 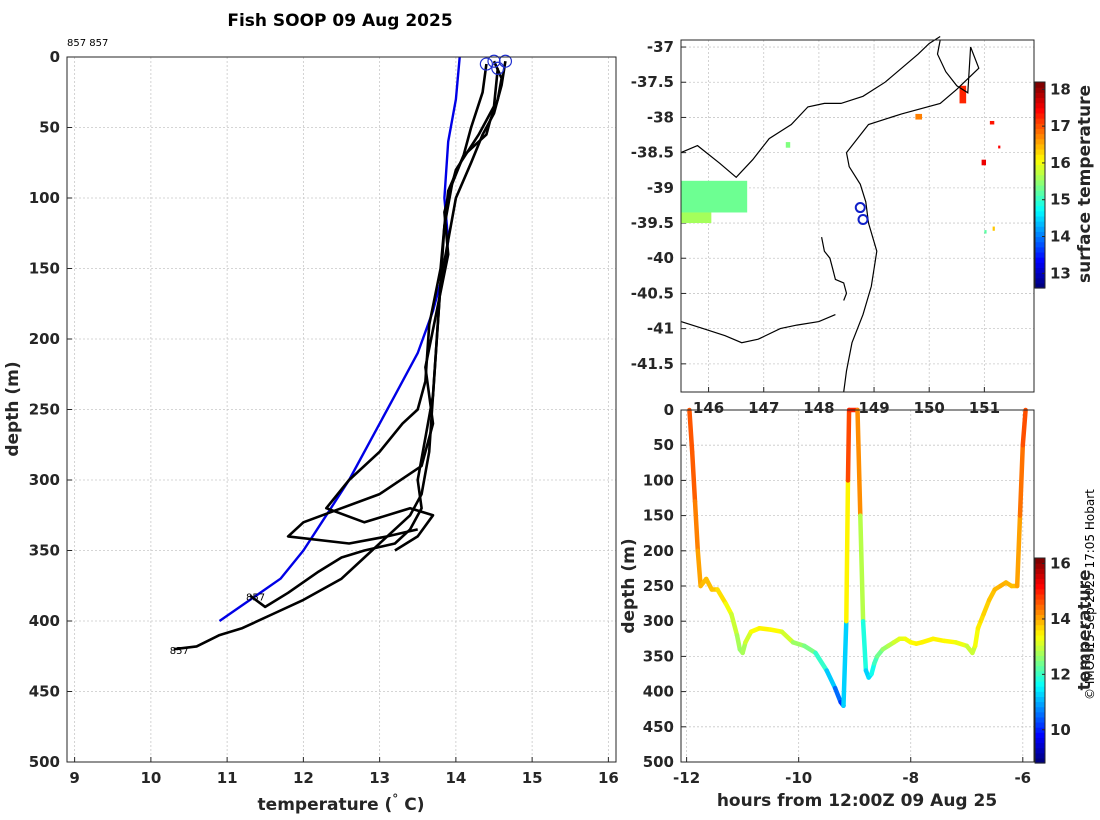 I want to click on profile-y-tick-label: 350, so click(x=44, y=551).